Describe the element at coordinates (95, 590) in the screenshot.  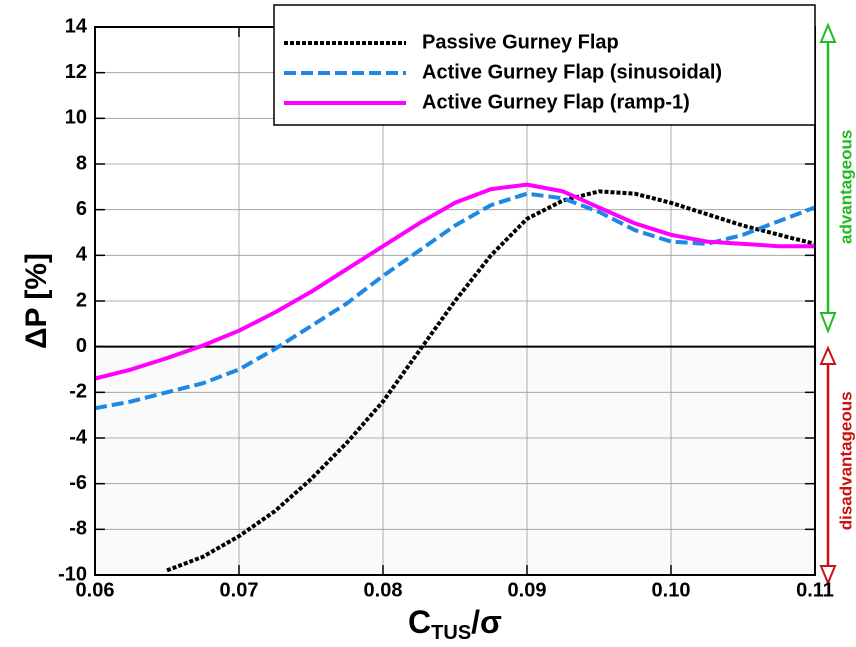
I see `x-tick-label: 0.06` at that location.